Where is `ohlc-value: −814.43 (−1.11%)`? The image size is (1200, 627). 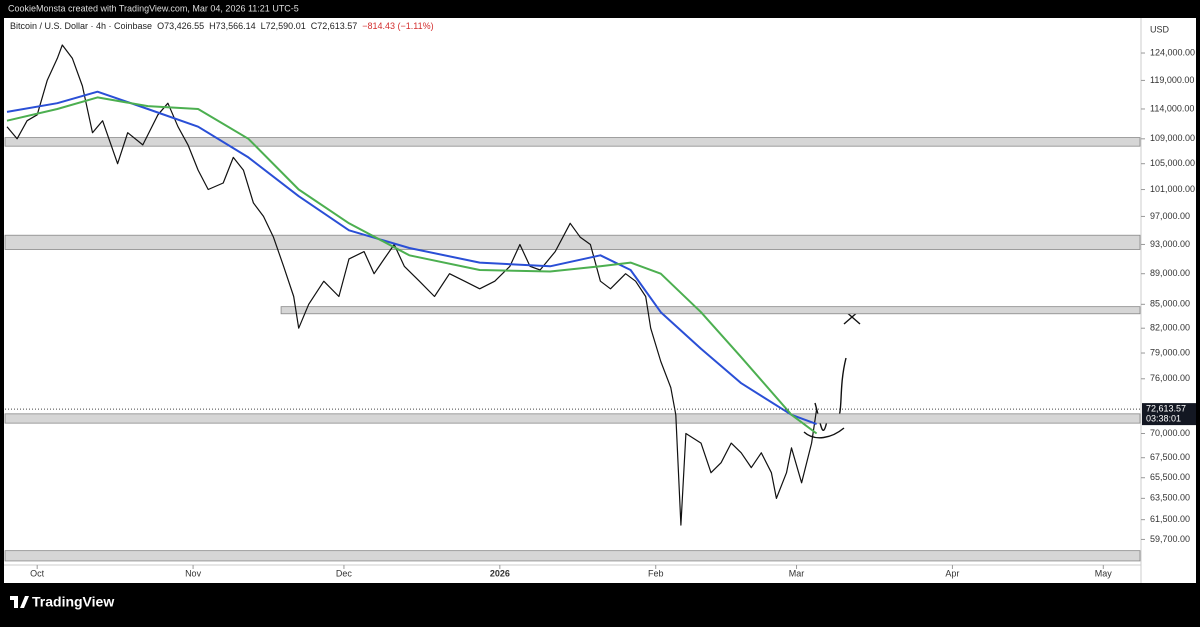 ohlc-value: −814.43 (−1.11%) is located at coordinates (397, 26).